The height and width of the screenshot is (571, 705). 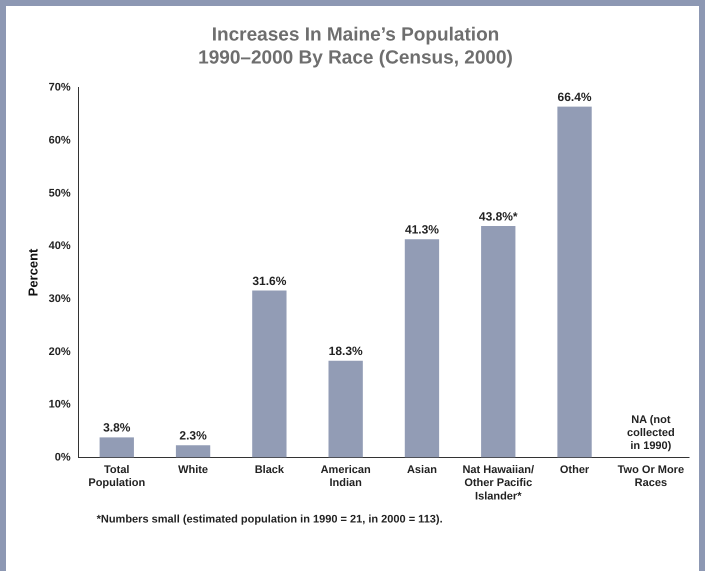 What do you see at coordinates (269, 281) in the screenshot?
I see `data-label: 31.6%` at bounding box center [269, 281].